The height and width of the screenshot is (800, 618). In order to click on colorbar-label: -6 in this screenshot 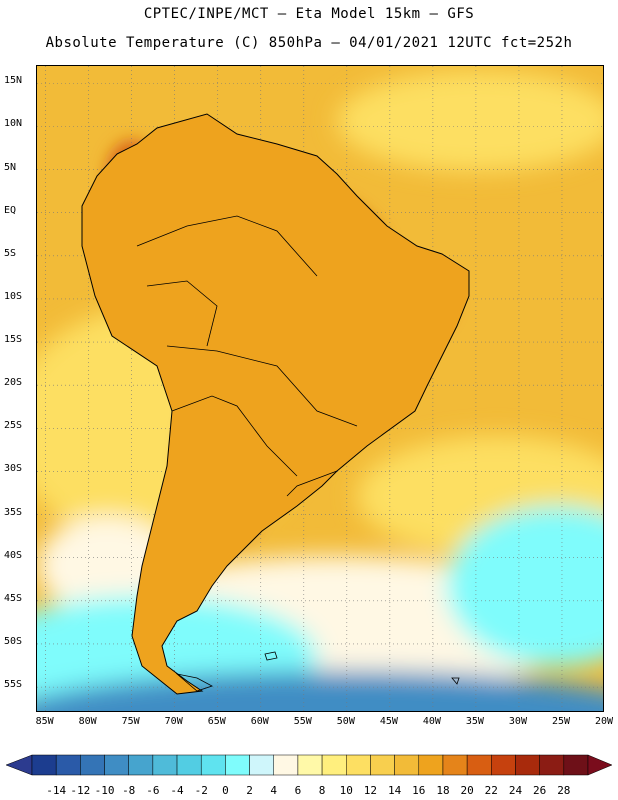, I will do `click(153, 790)`.